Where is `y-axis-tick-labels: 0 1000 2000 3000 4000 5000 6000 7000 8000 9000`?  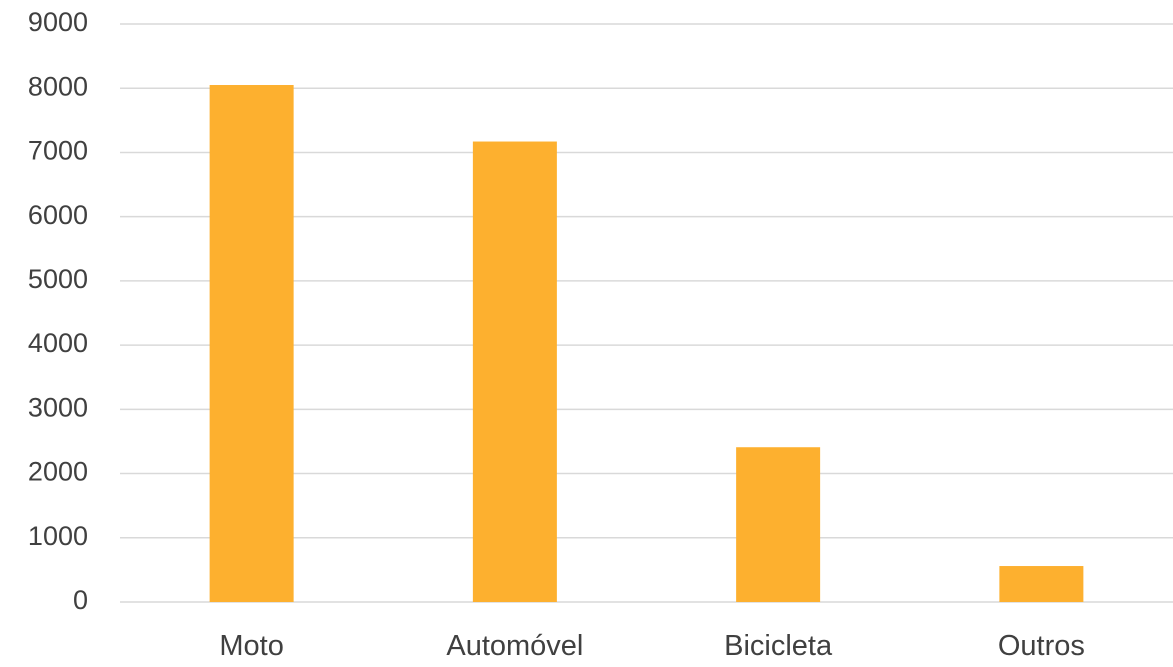
y-axis-tick-labels: 0 1000 2000 3000 4000 5000 6000 7000 8000 9000 is located at coordinates (58, 311).